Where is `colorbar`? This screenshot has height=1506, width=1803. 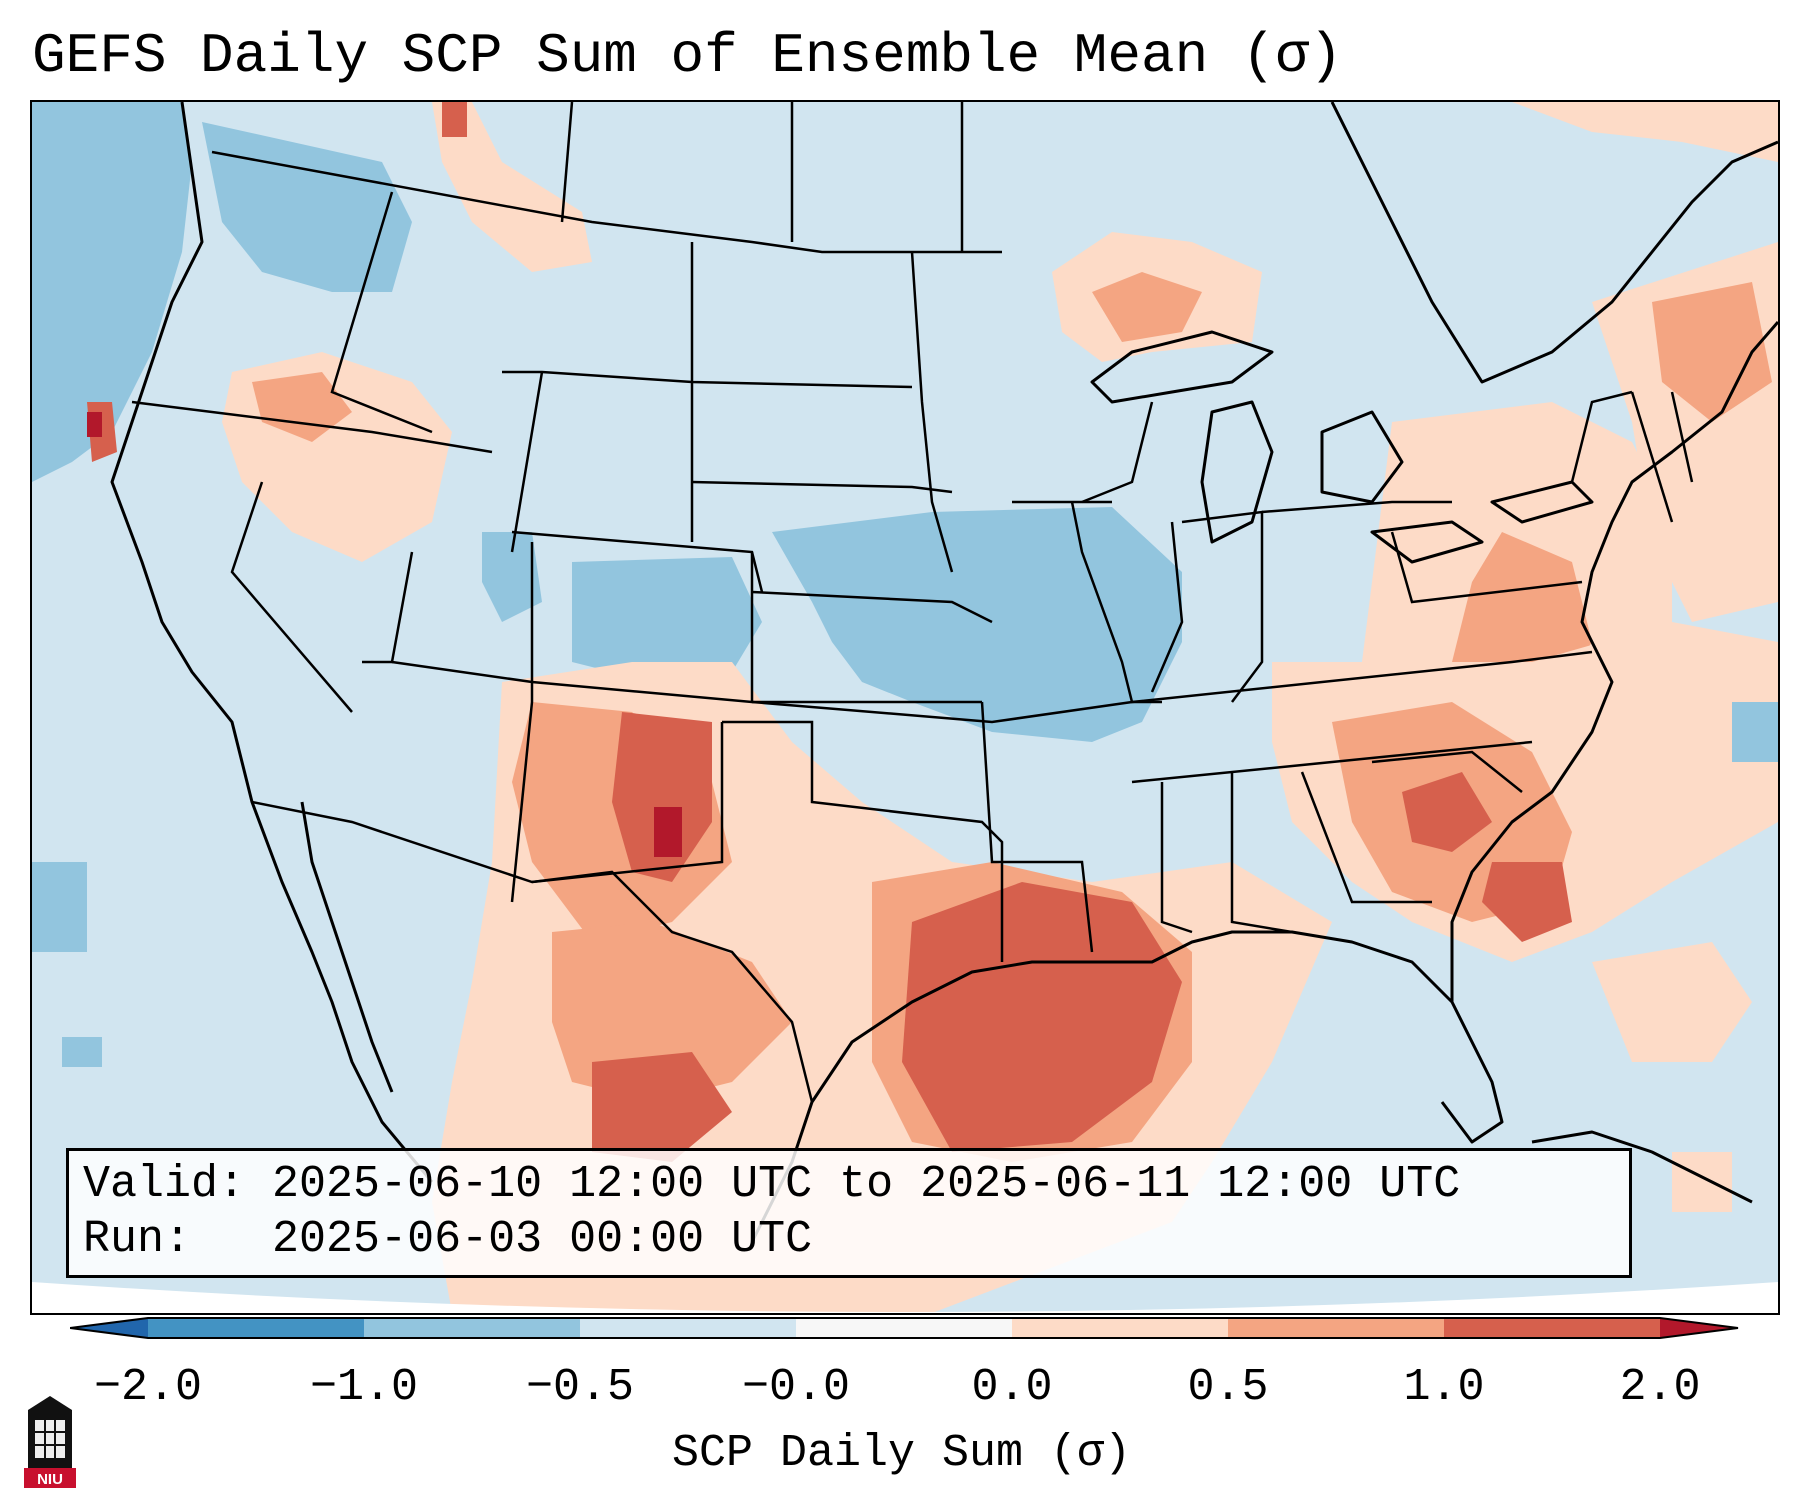
colorbar is located at coordinates (904, 1328).